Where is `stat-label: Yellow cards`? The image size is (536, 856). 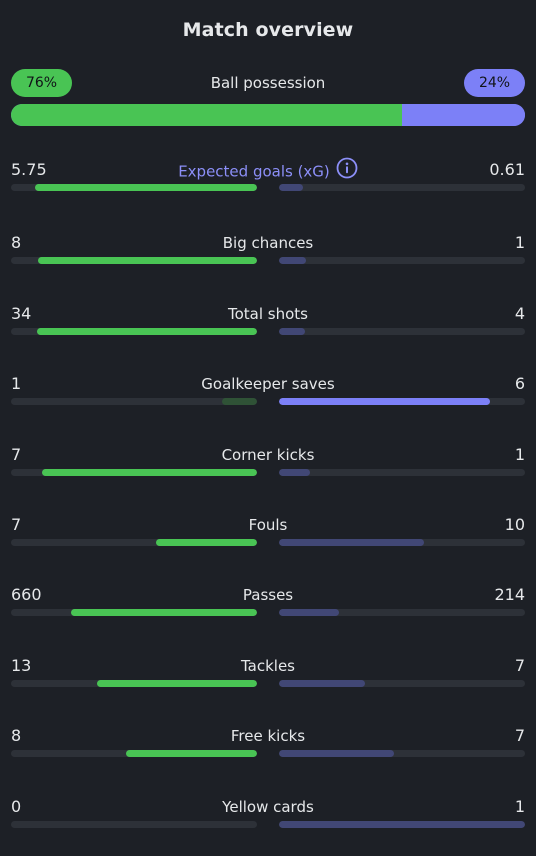 stat-label: Yellow cards is located at coordinates (268, 807).